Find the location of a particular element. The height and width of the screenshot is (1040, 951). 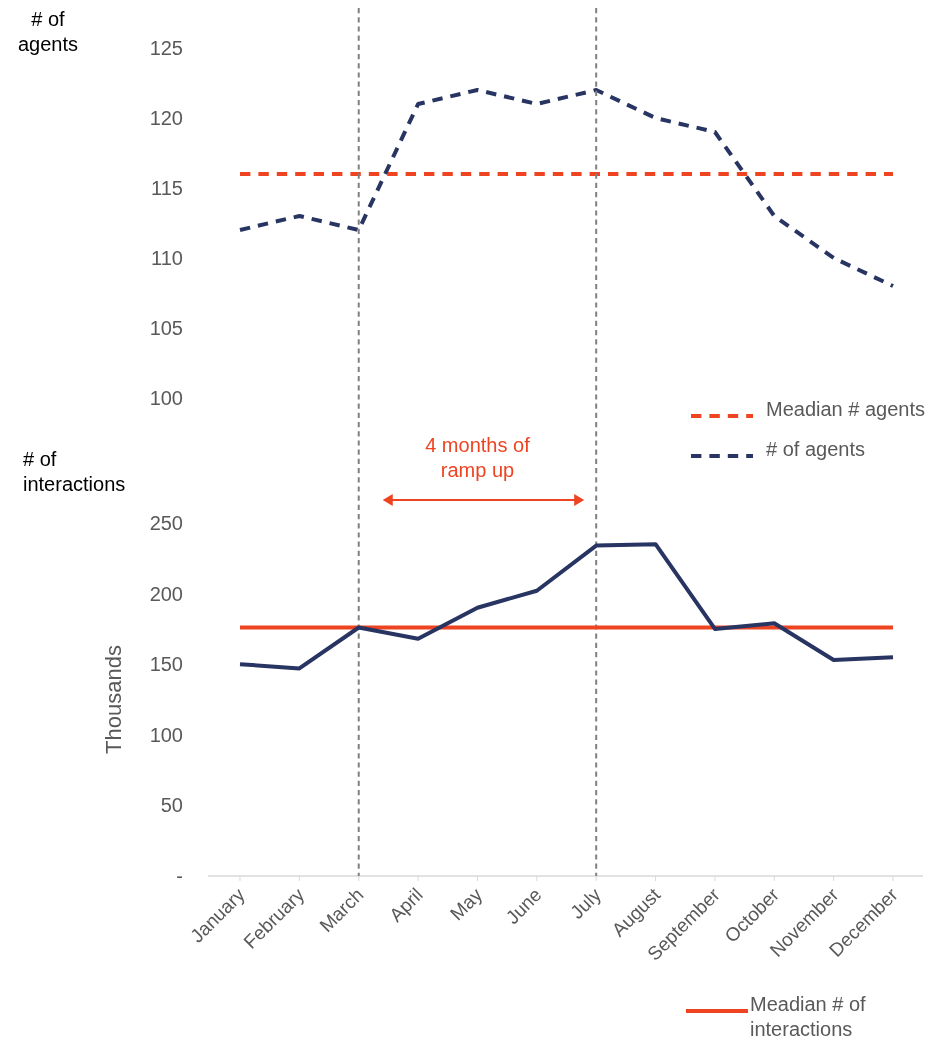

legend-label: Meadian # of interactions is located at coordinates (808, 1016).